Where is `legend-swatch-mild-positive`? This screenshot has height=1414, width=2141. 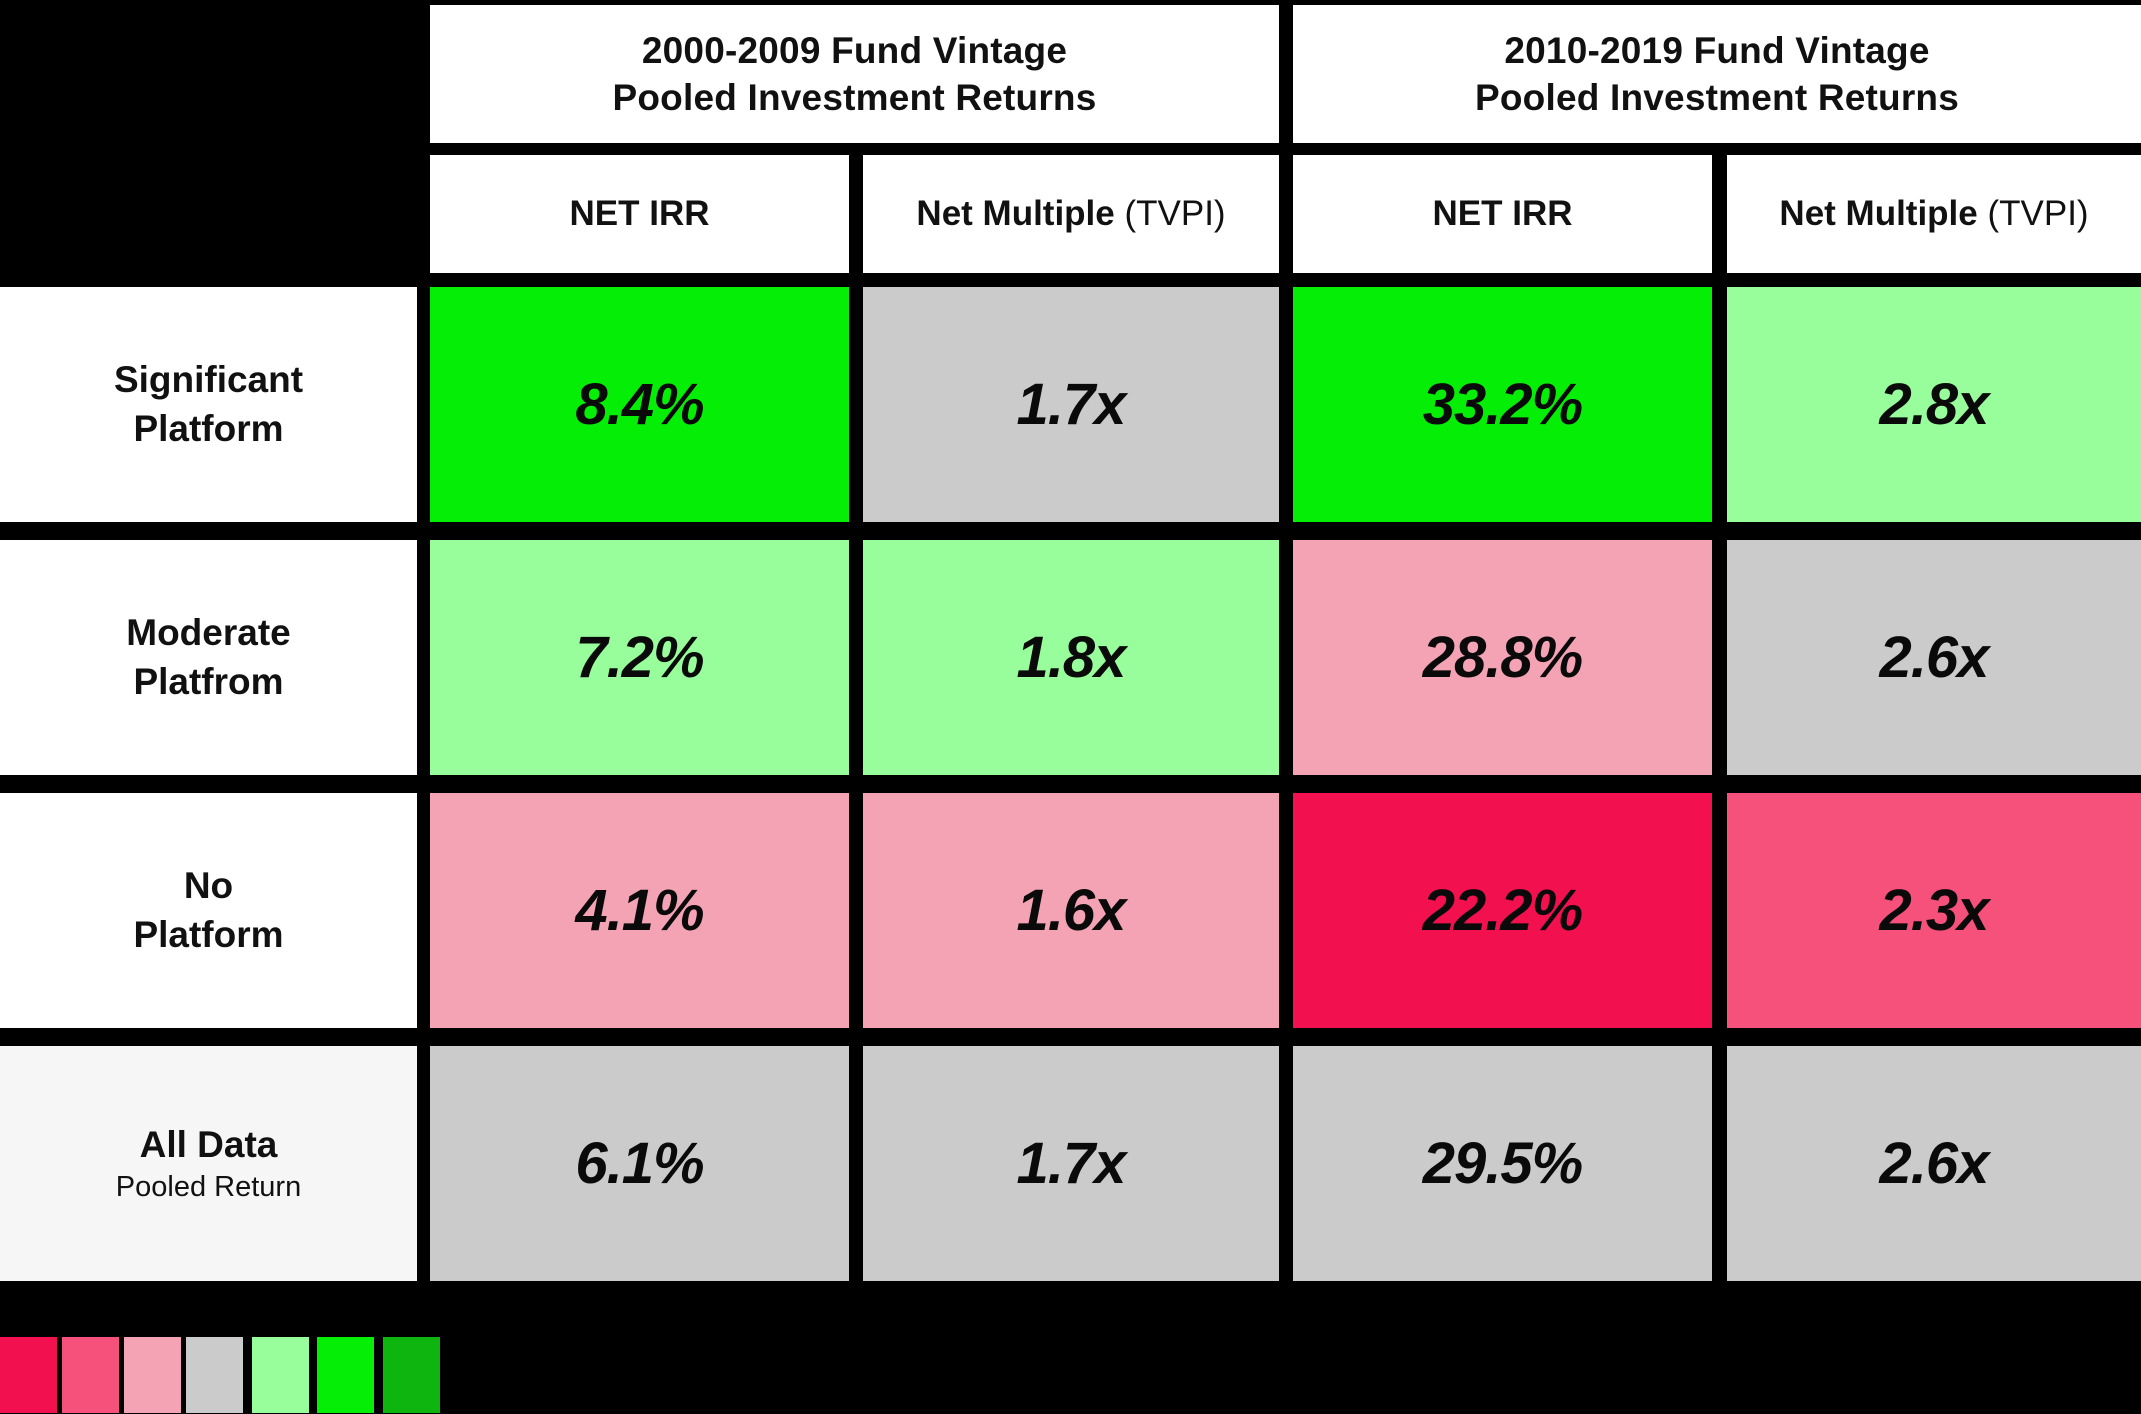
legend-swatch-mild-positive is located at coordinates (280, 1375).